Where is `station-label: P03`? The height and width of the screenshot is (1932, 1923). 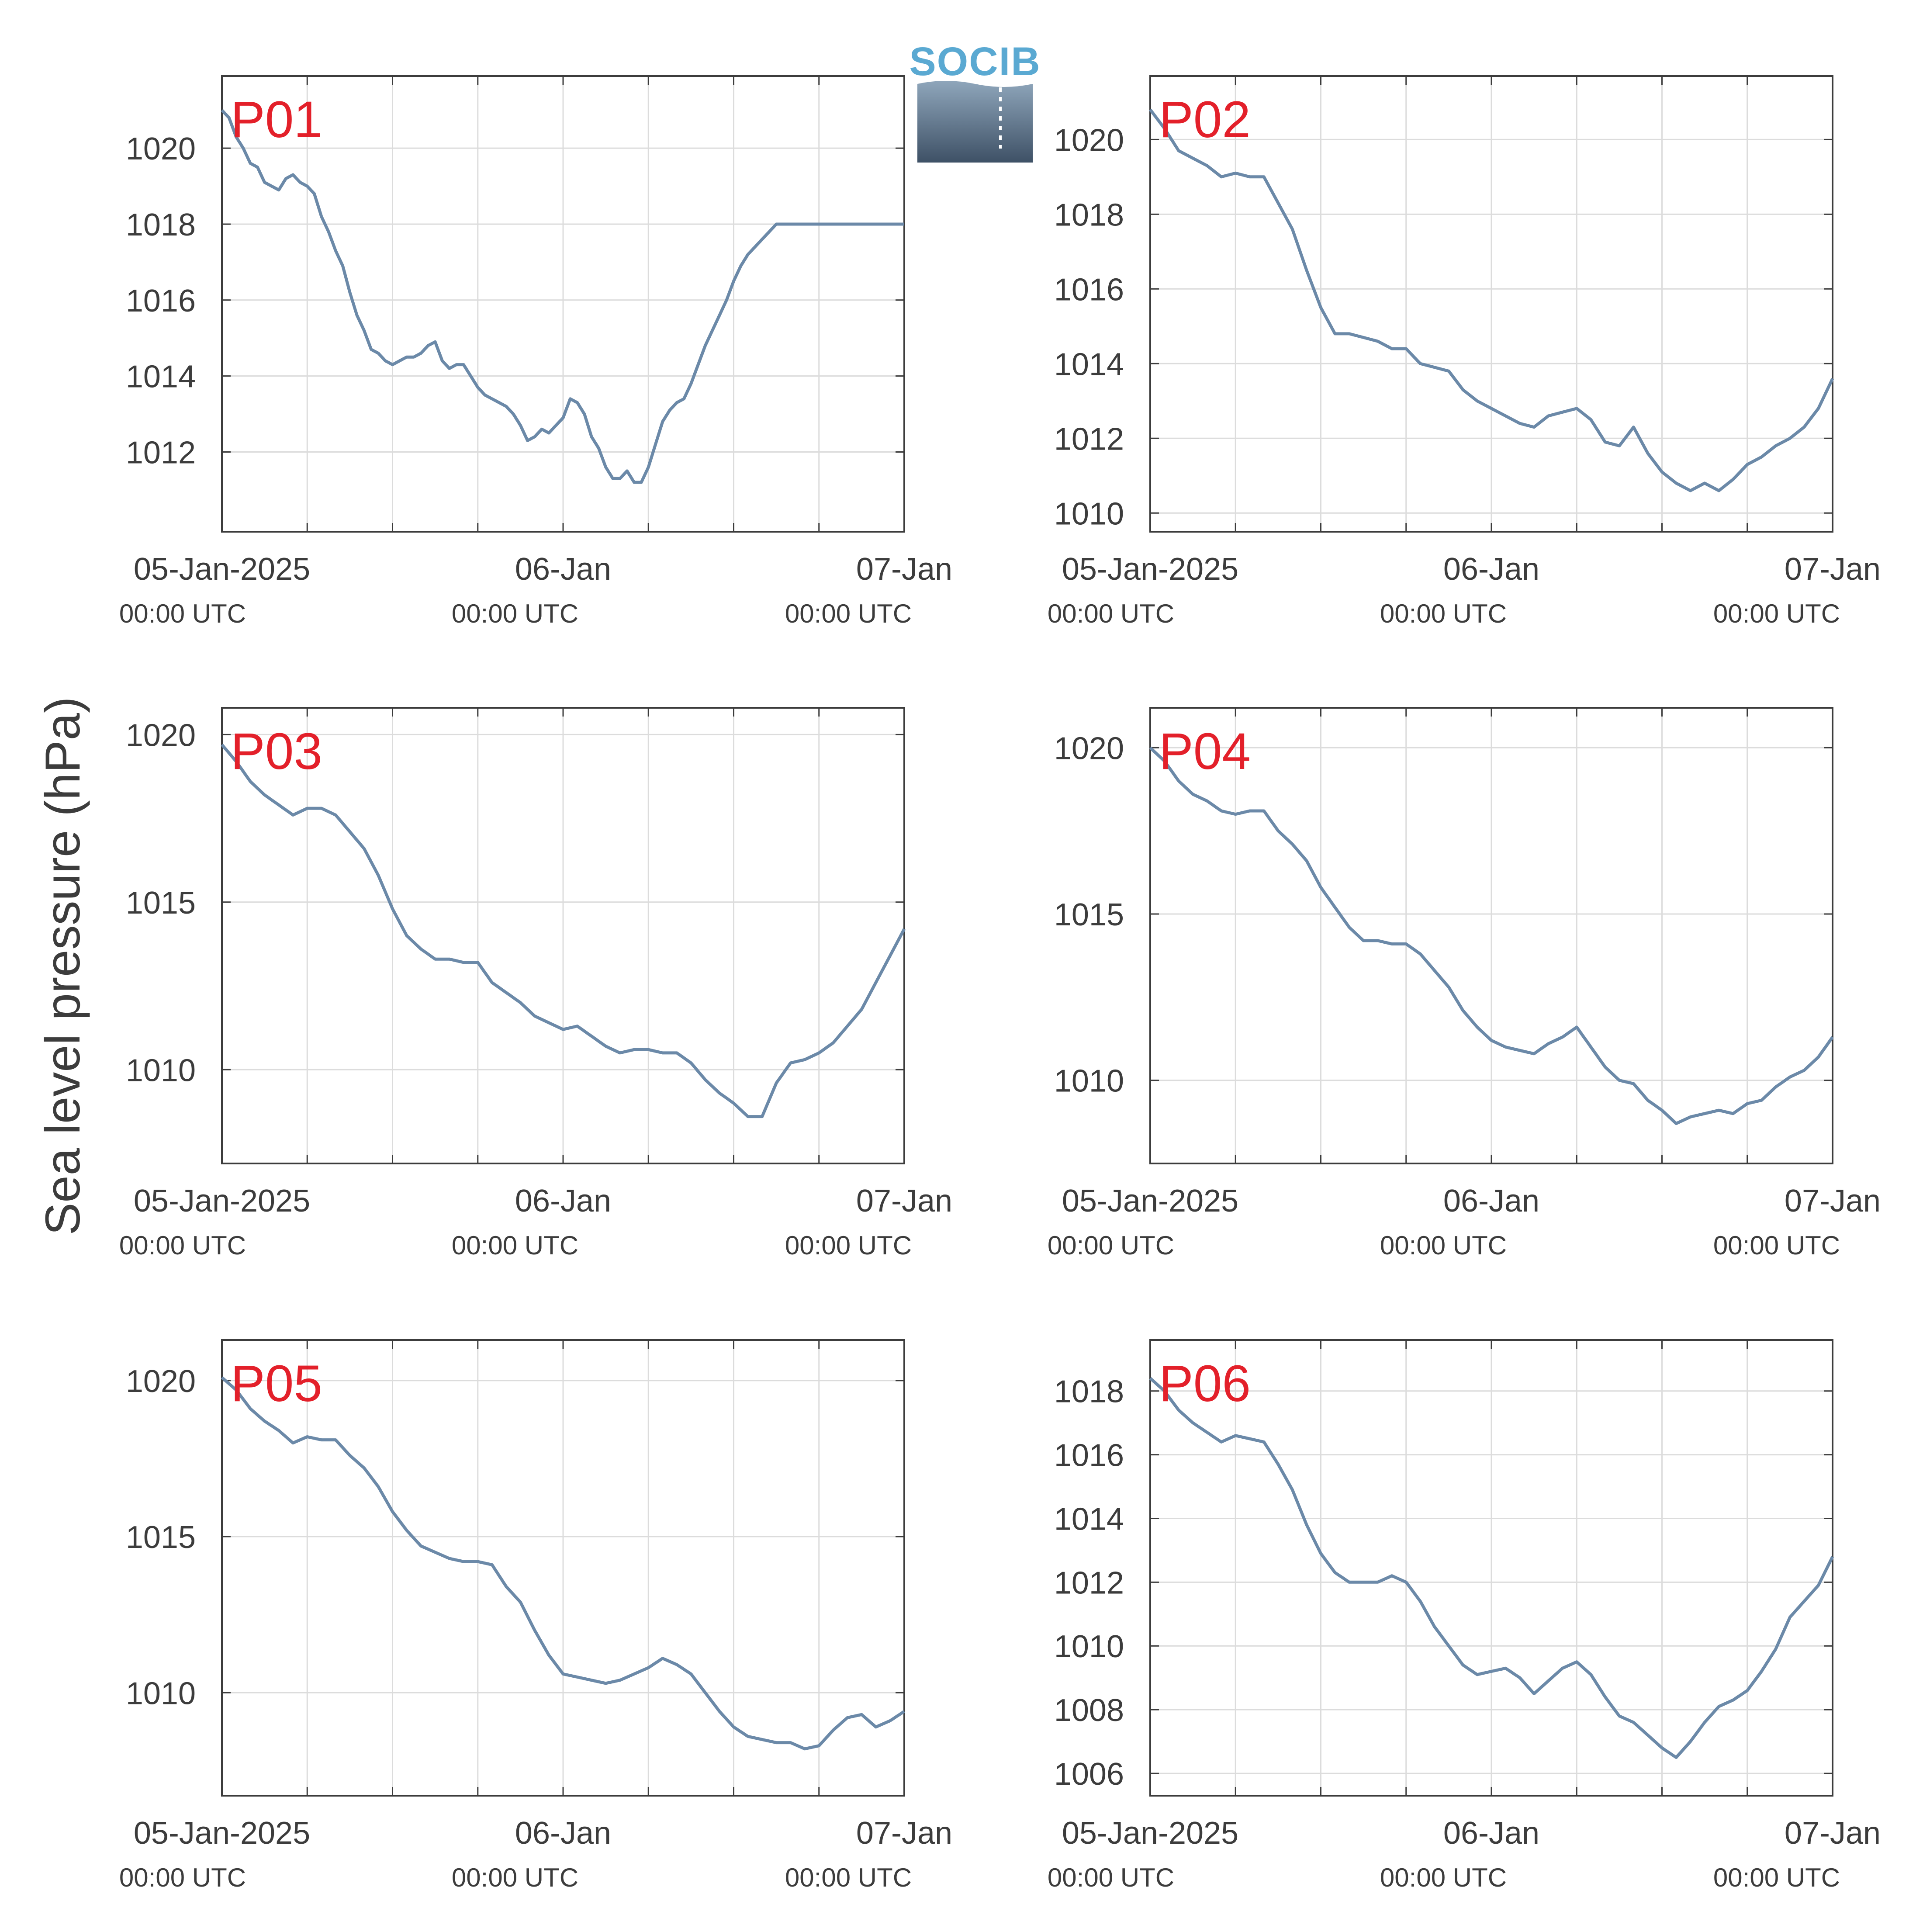 station-label: P03 is located at coordinates (276, 751).